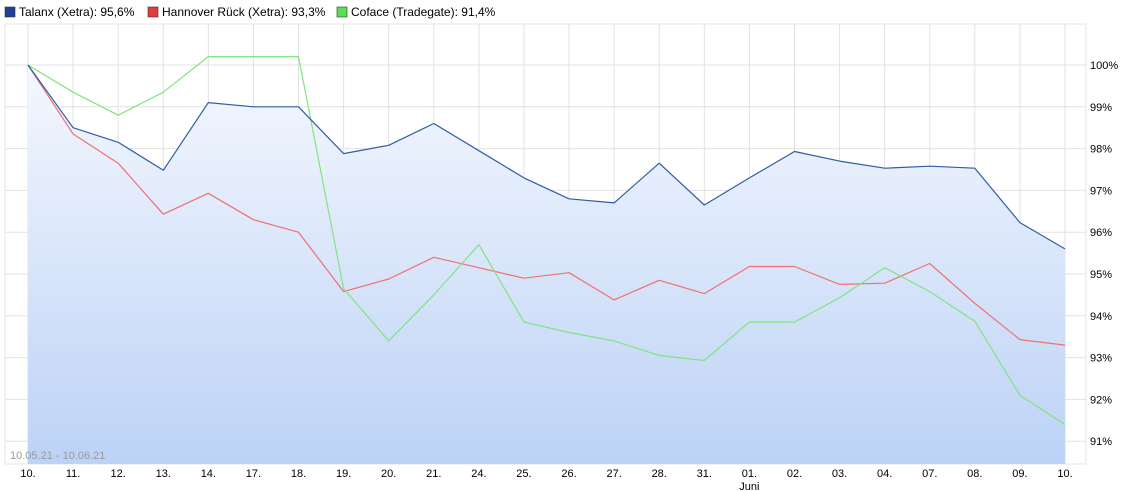 The image size is (1131, 491). Describe the element at coordinates (153, 12) in the screenshot. I see `legend-swatch-hannover-rueck` at that location.